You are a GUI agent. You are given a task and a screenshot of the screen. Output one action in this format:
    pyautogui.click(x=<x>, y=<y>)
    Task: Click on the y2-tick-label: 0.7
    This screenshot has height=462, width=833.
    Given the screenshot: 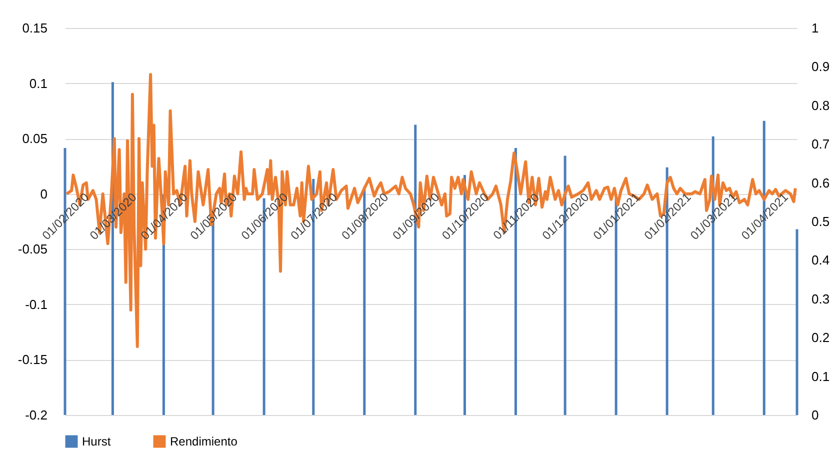 What is the action you would take?
    pyautogui.click(x=821, y=144)
    